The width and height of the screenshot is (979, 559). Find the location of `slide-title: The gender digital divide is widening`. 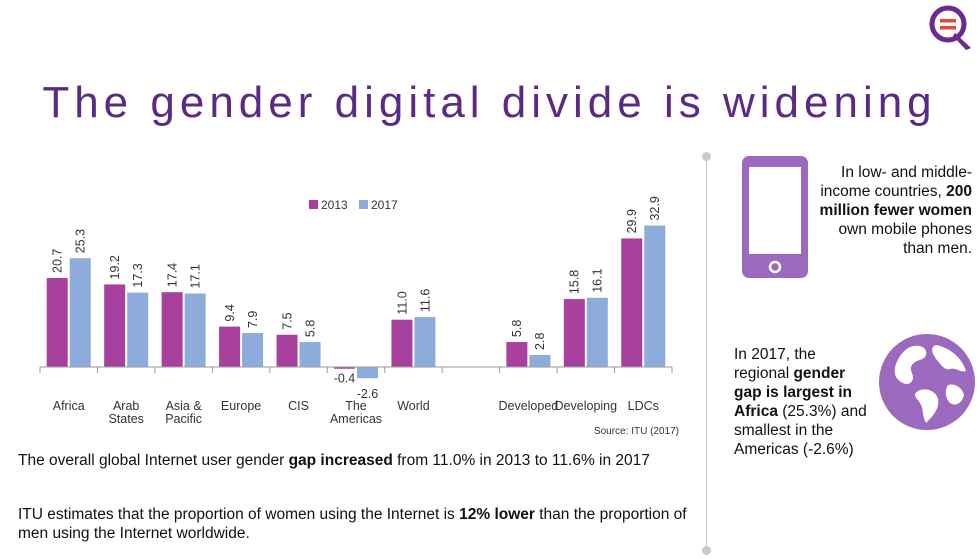

slide-title: The gender digital divide is widening is located at coordinates (489, 102).